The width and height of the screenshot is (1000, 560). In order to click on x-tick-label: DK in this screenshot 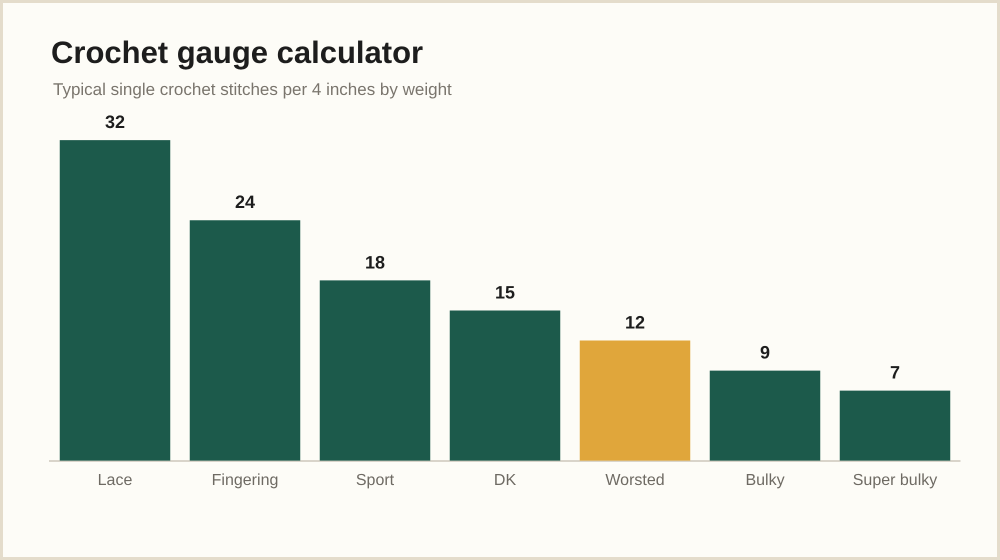, I will do `click(505, 480)`.